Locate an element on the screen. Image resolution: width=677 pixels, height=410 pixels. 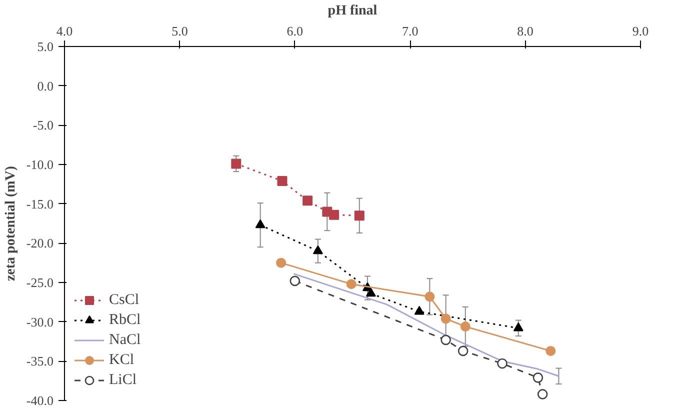
y-tick-label: 0.0 is located at coordinates (45, 86).